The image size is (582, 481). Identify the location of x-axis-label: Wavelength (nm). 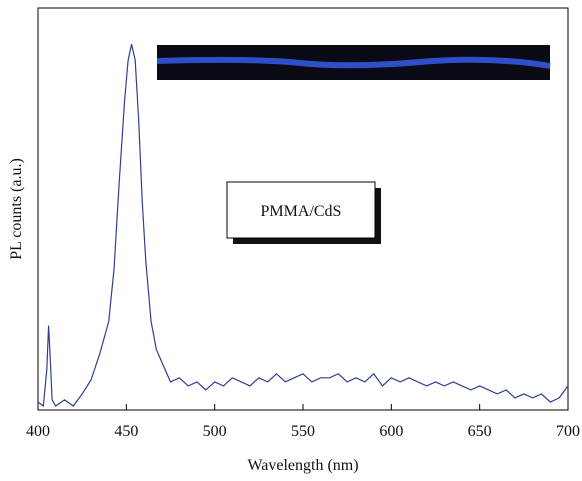
(302, 465).